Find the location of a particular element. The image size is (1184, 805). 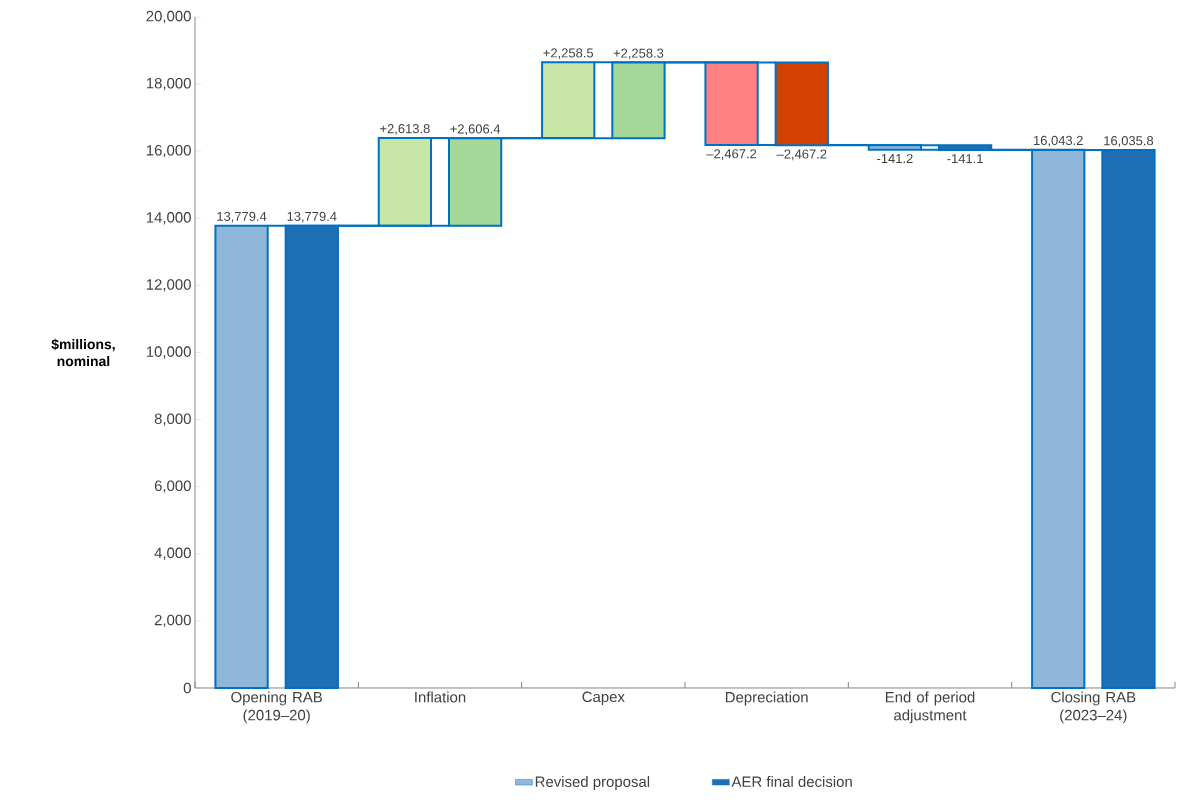

y-tick-label: 20,000 is located at coordinates (168, 17).